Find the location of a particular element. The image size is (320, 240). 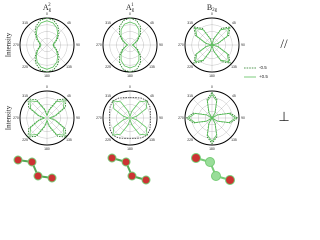

legend-label: +0.5 is located at coordinates (263, 76).